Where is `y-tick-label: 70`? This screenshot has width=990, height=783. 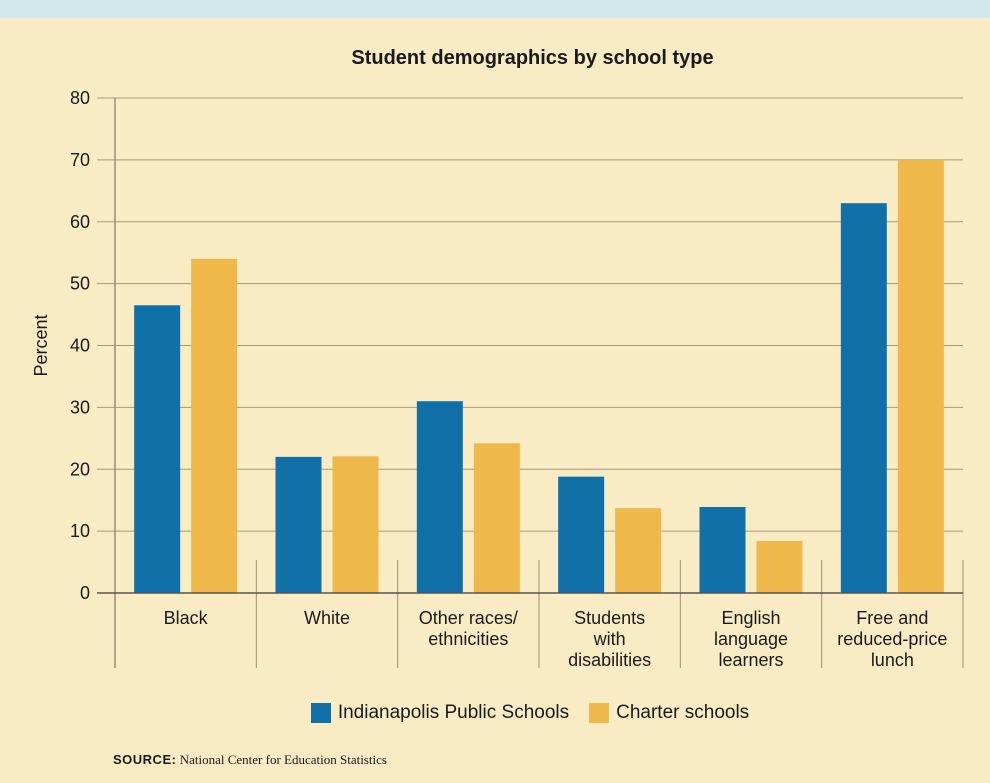
y-tick-label: 70 is located at coordinates (80, 160).